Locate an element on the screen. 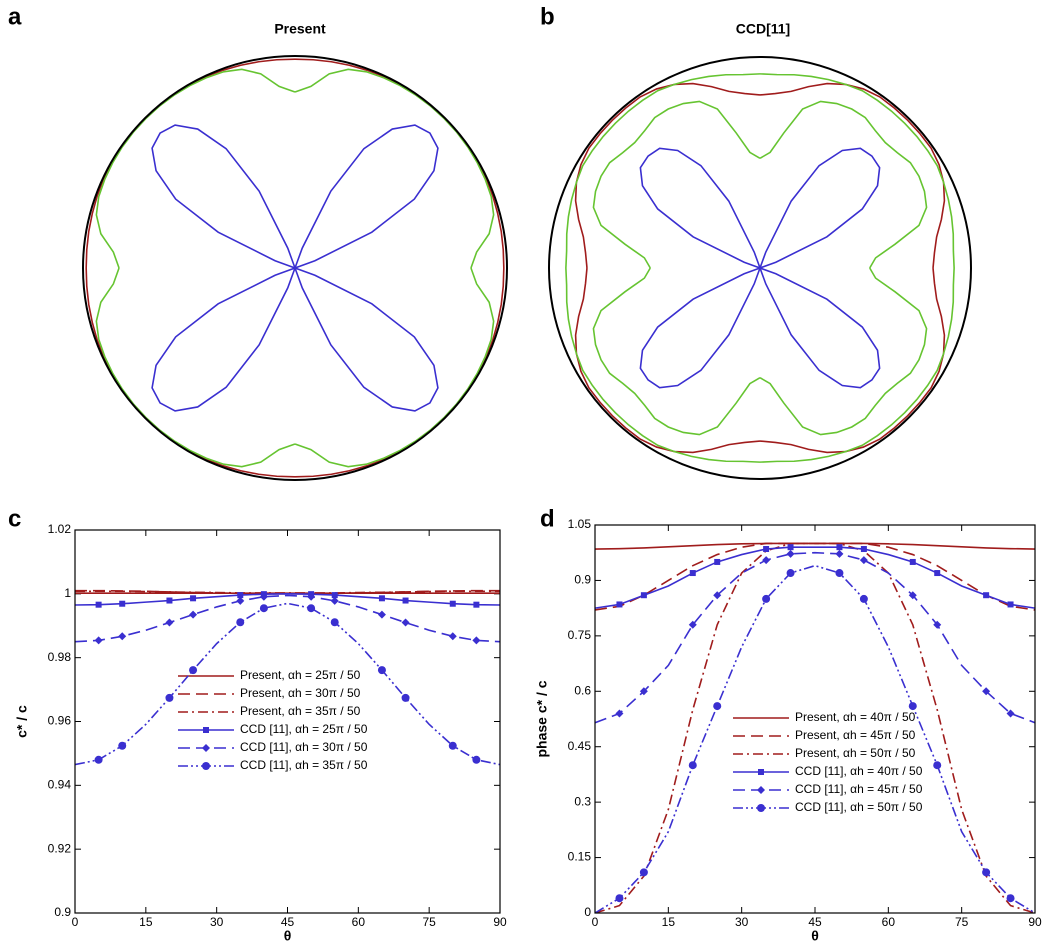 This screenshot has height=947, width=1043. x-tick-label: 75 is located at coordinates (429, 922).